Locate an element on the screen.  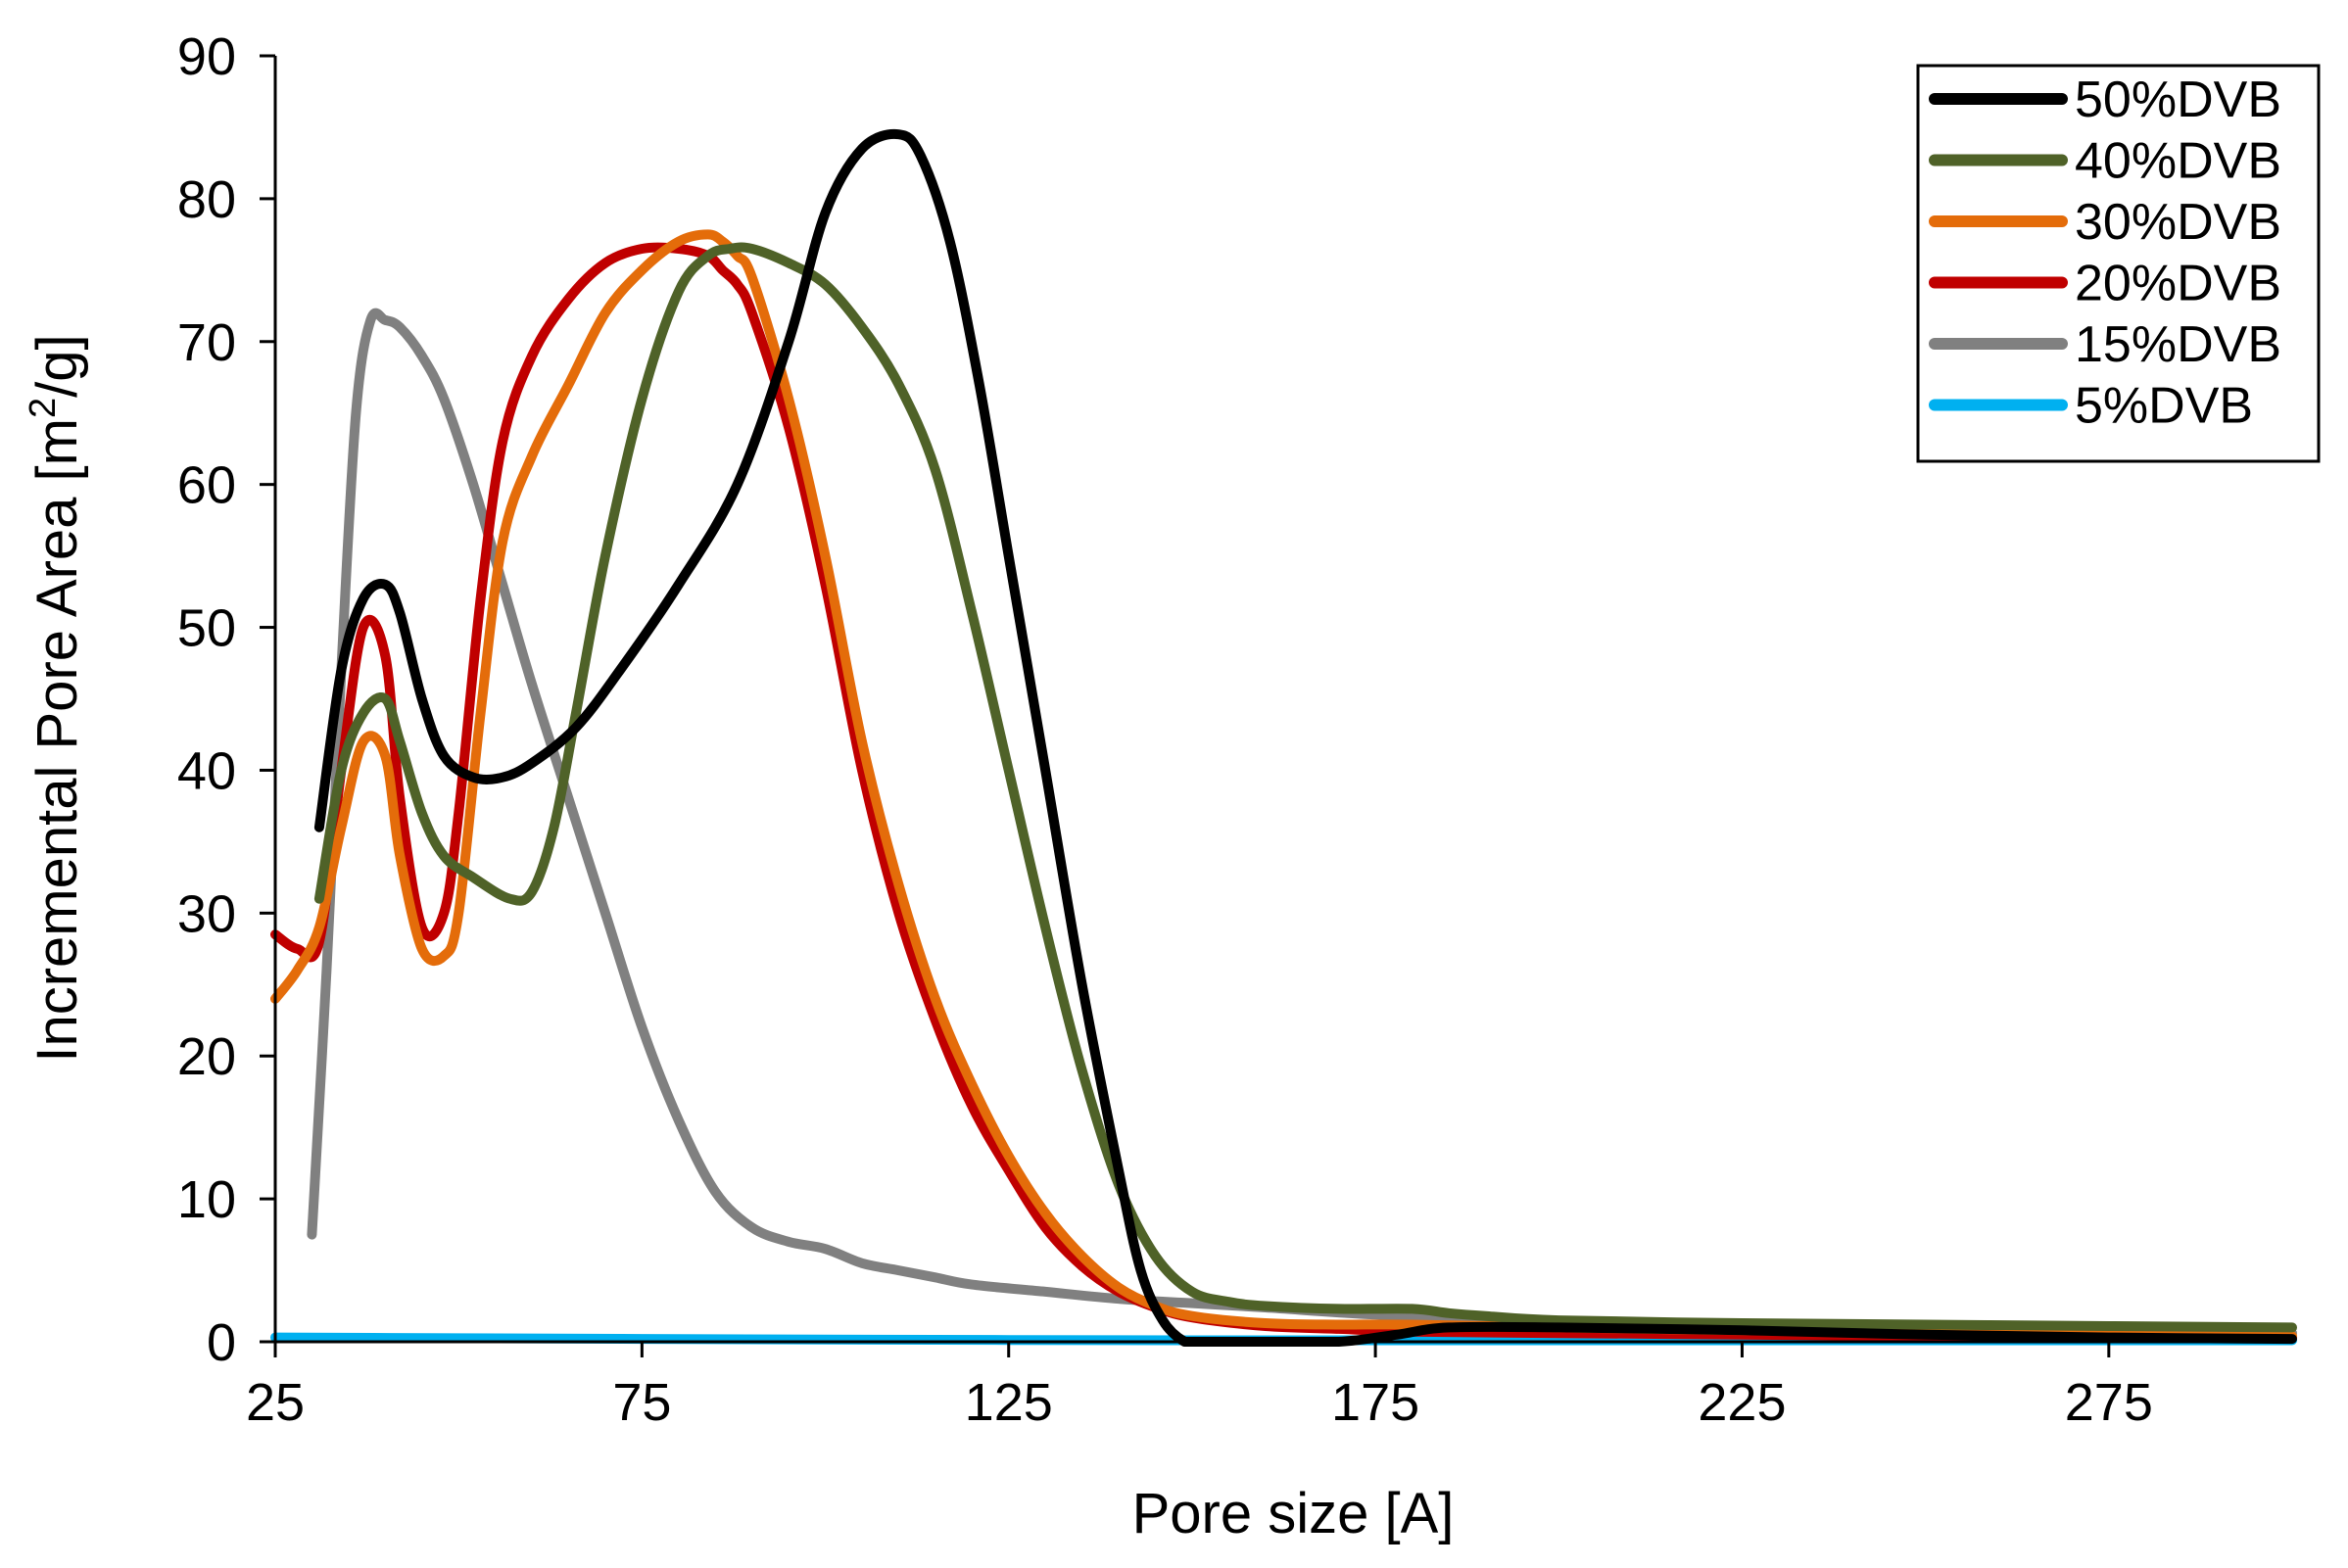
y-axis-title-superscript: 2 is located at coordinates (43, 408).